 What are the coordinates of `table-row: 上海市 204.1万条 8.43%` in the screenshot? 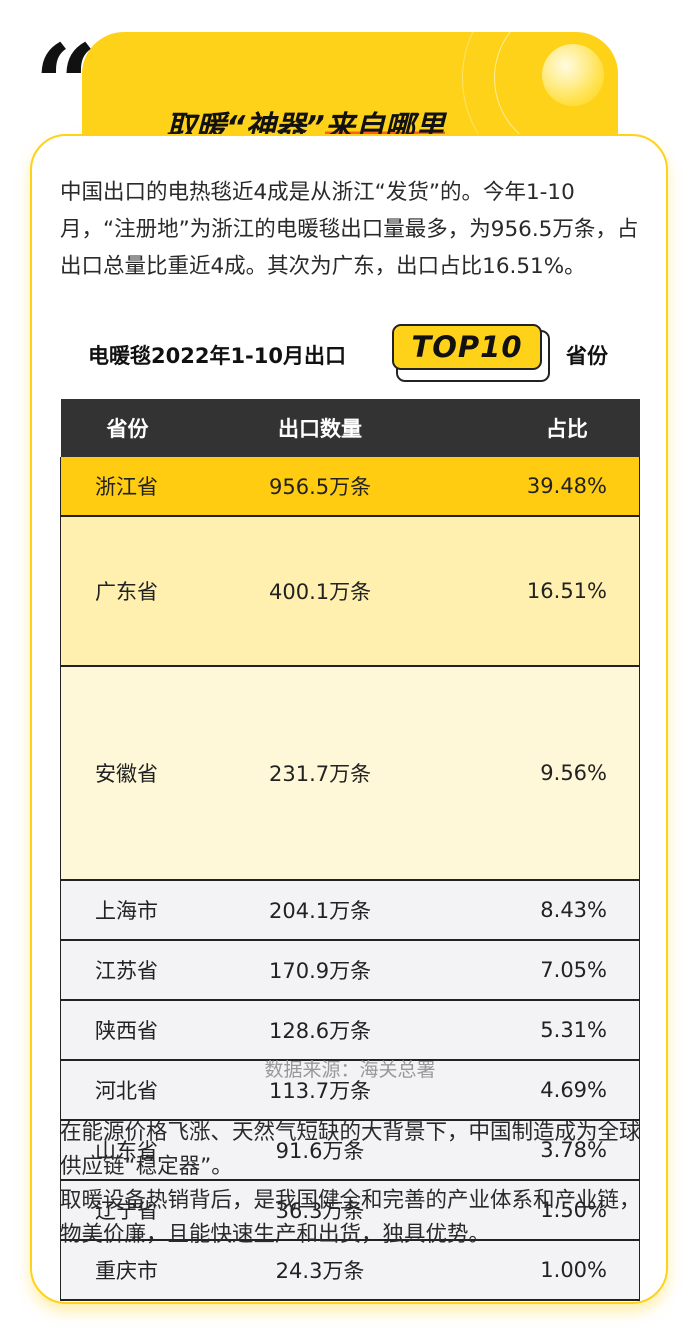 It's located at (350, 910).